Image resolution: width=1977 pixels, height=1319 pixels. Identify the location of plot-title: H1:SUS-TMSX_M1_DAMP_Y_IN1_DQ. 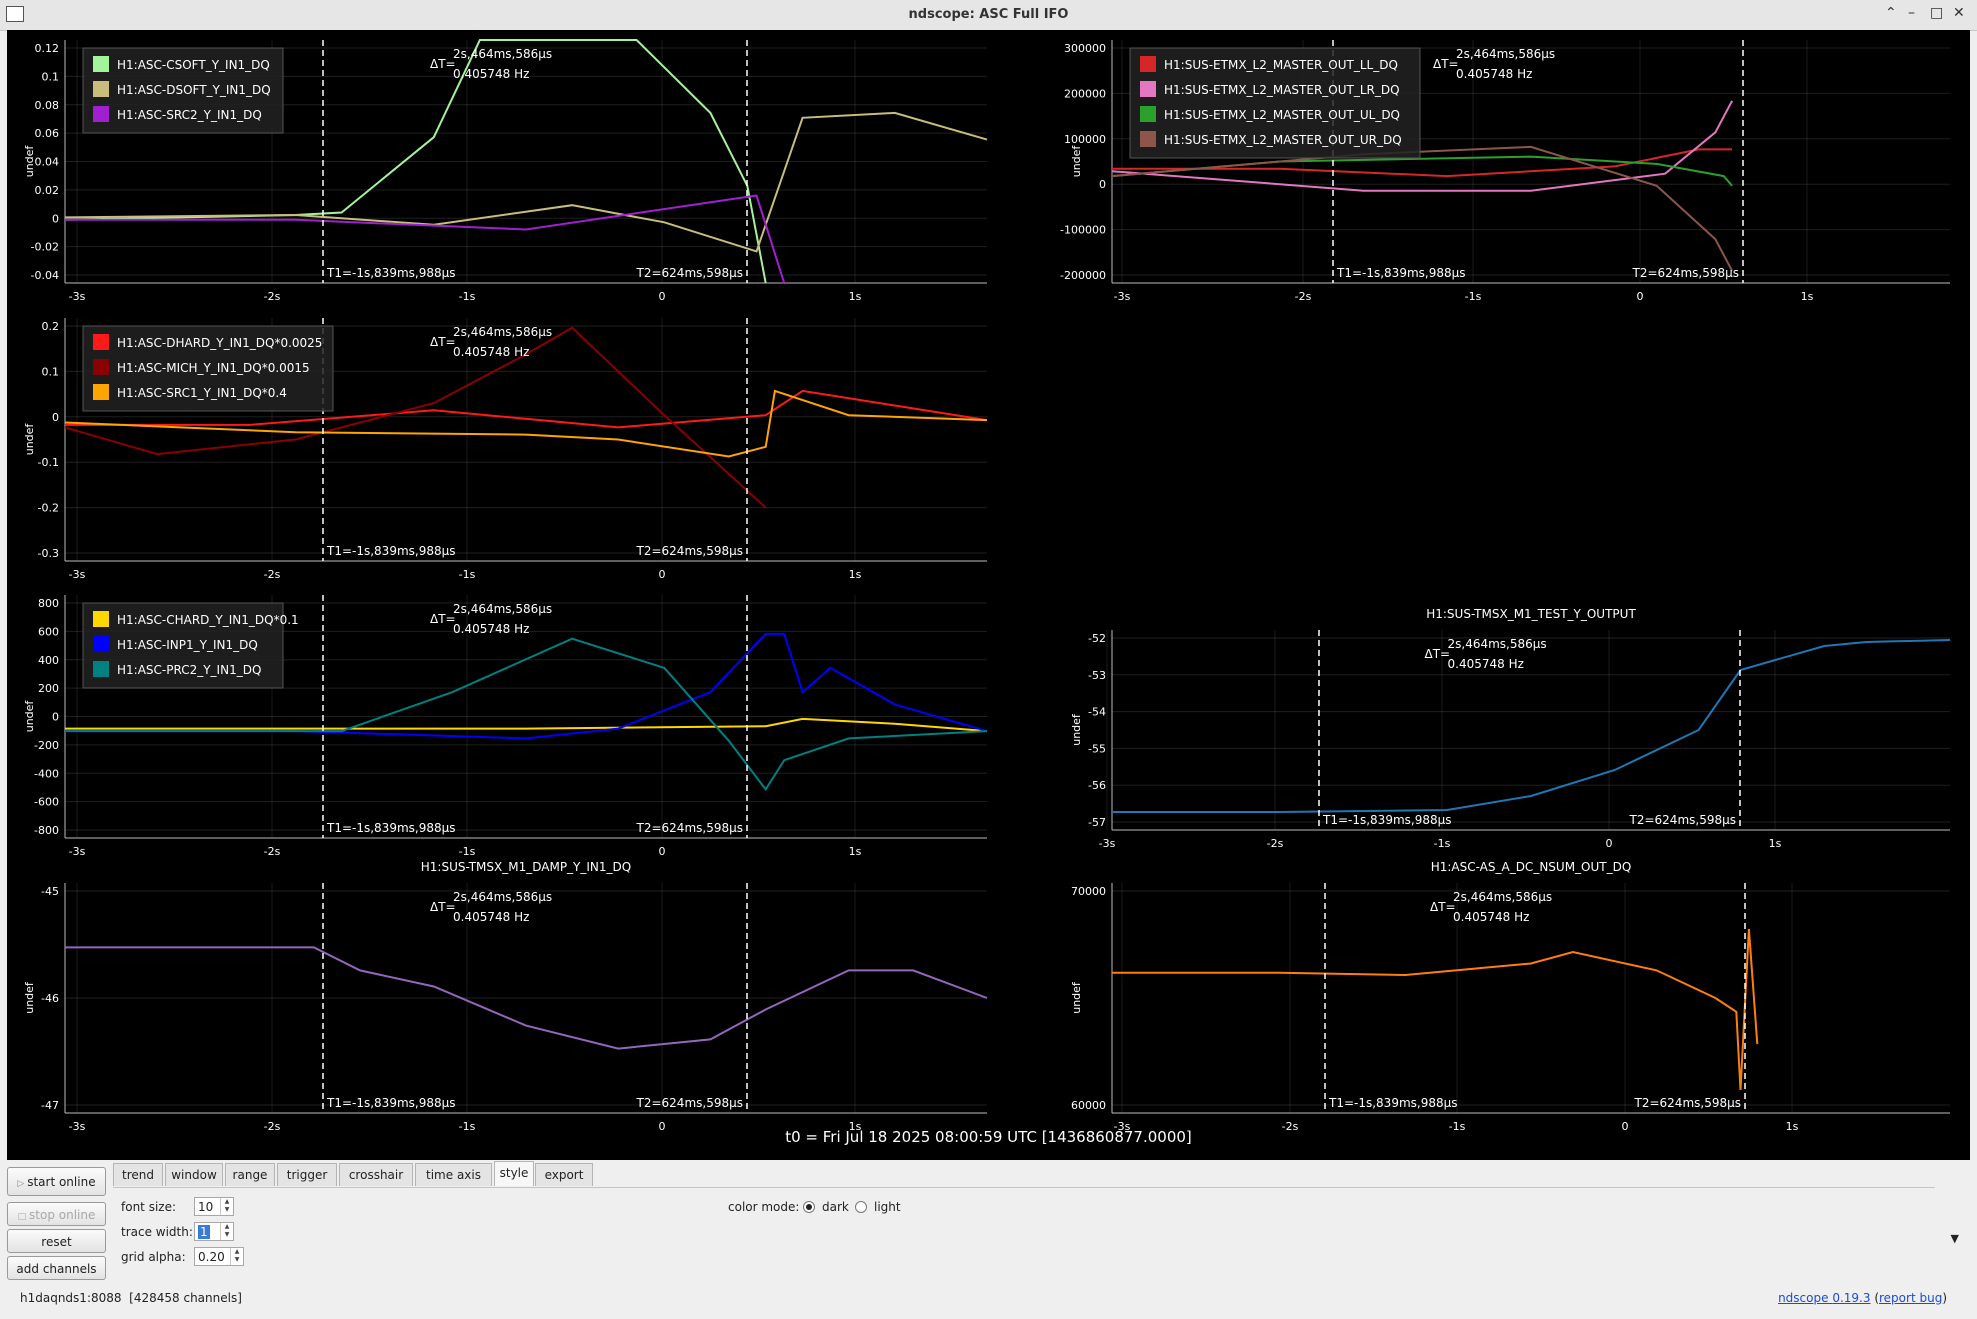
(526, 867).